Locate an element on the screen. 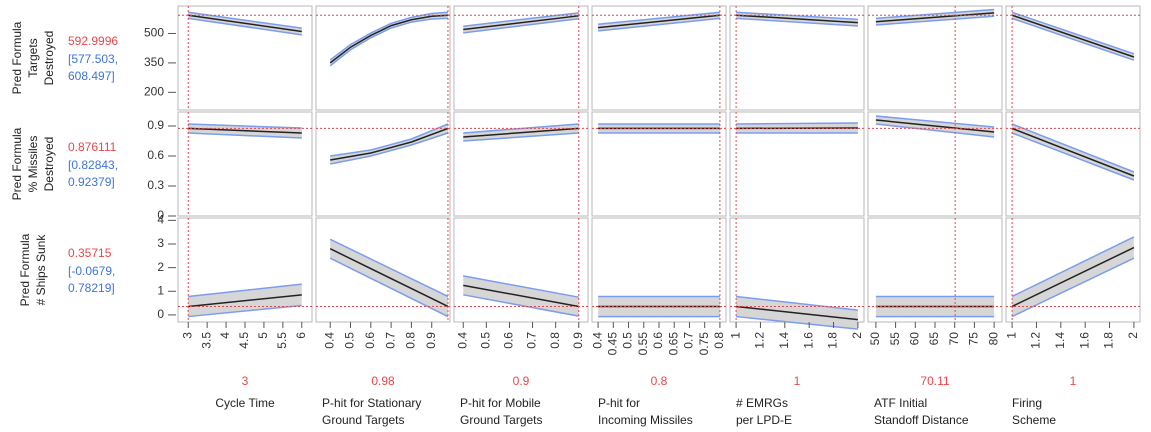 This screenshot has width=1151, height=432. response-ci: [-0.0679, is located at coordinates (91, 271).